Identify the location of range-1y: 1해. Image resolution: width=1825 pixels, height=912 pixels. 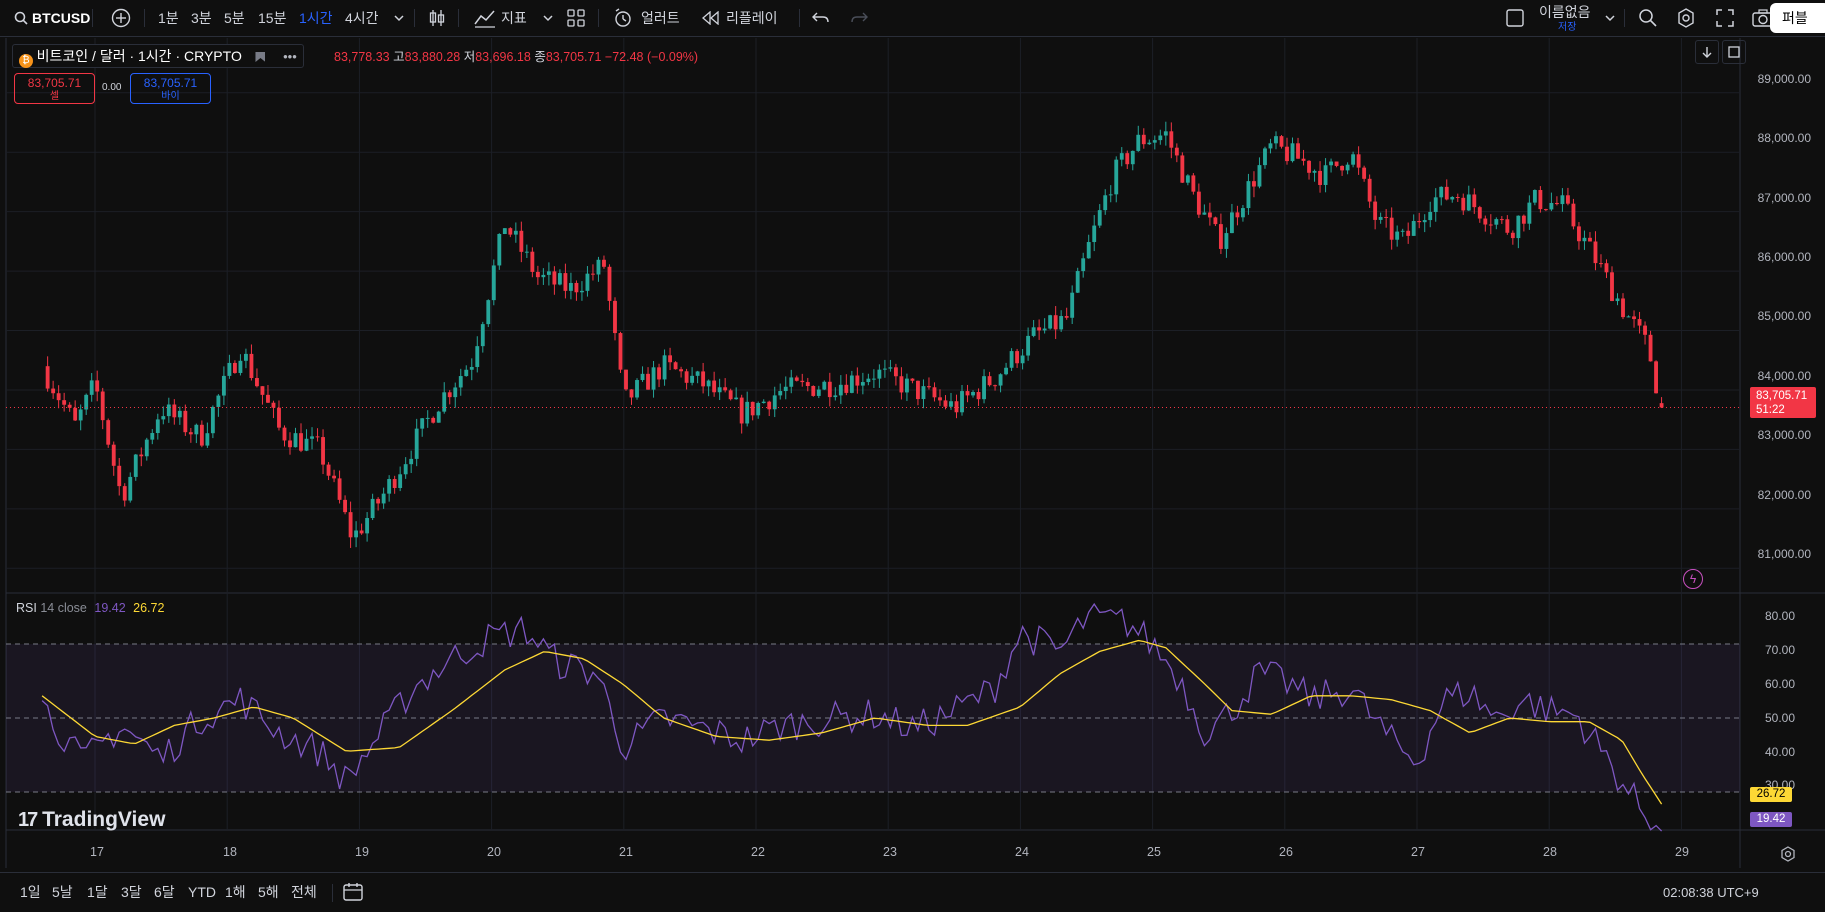
(235, 892).